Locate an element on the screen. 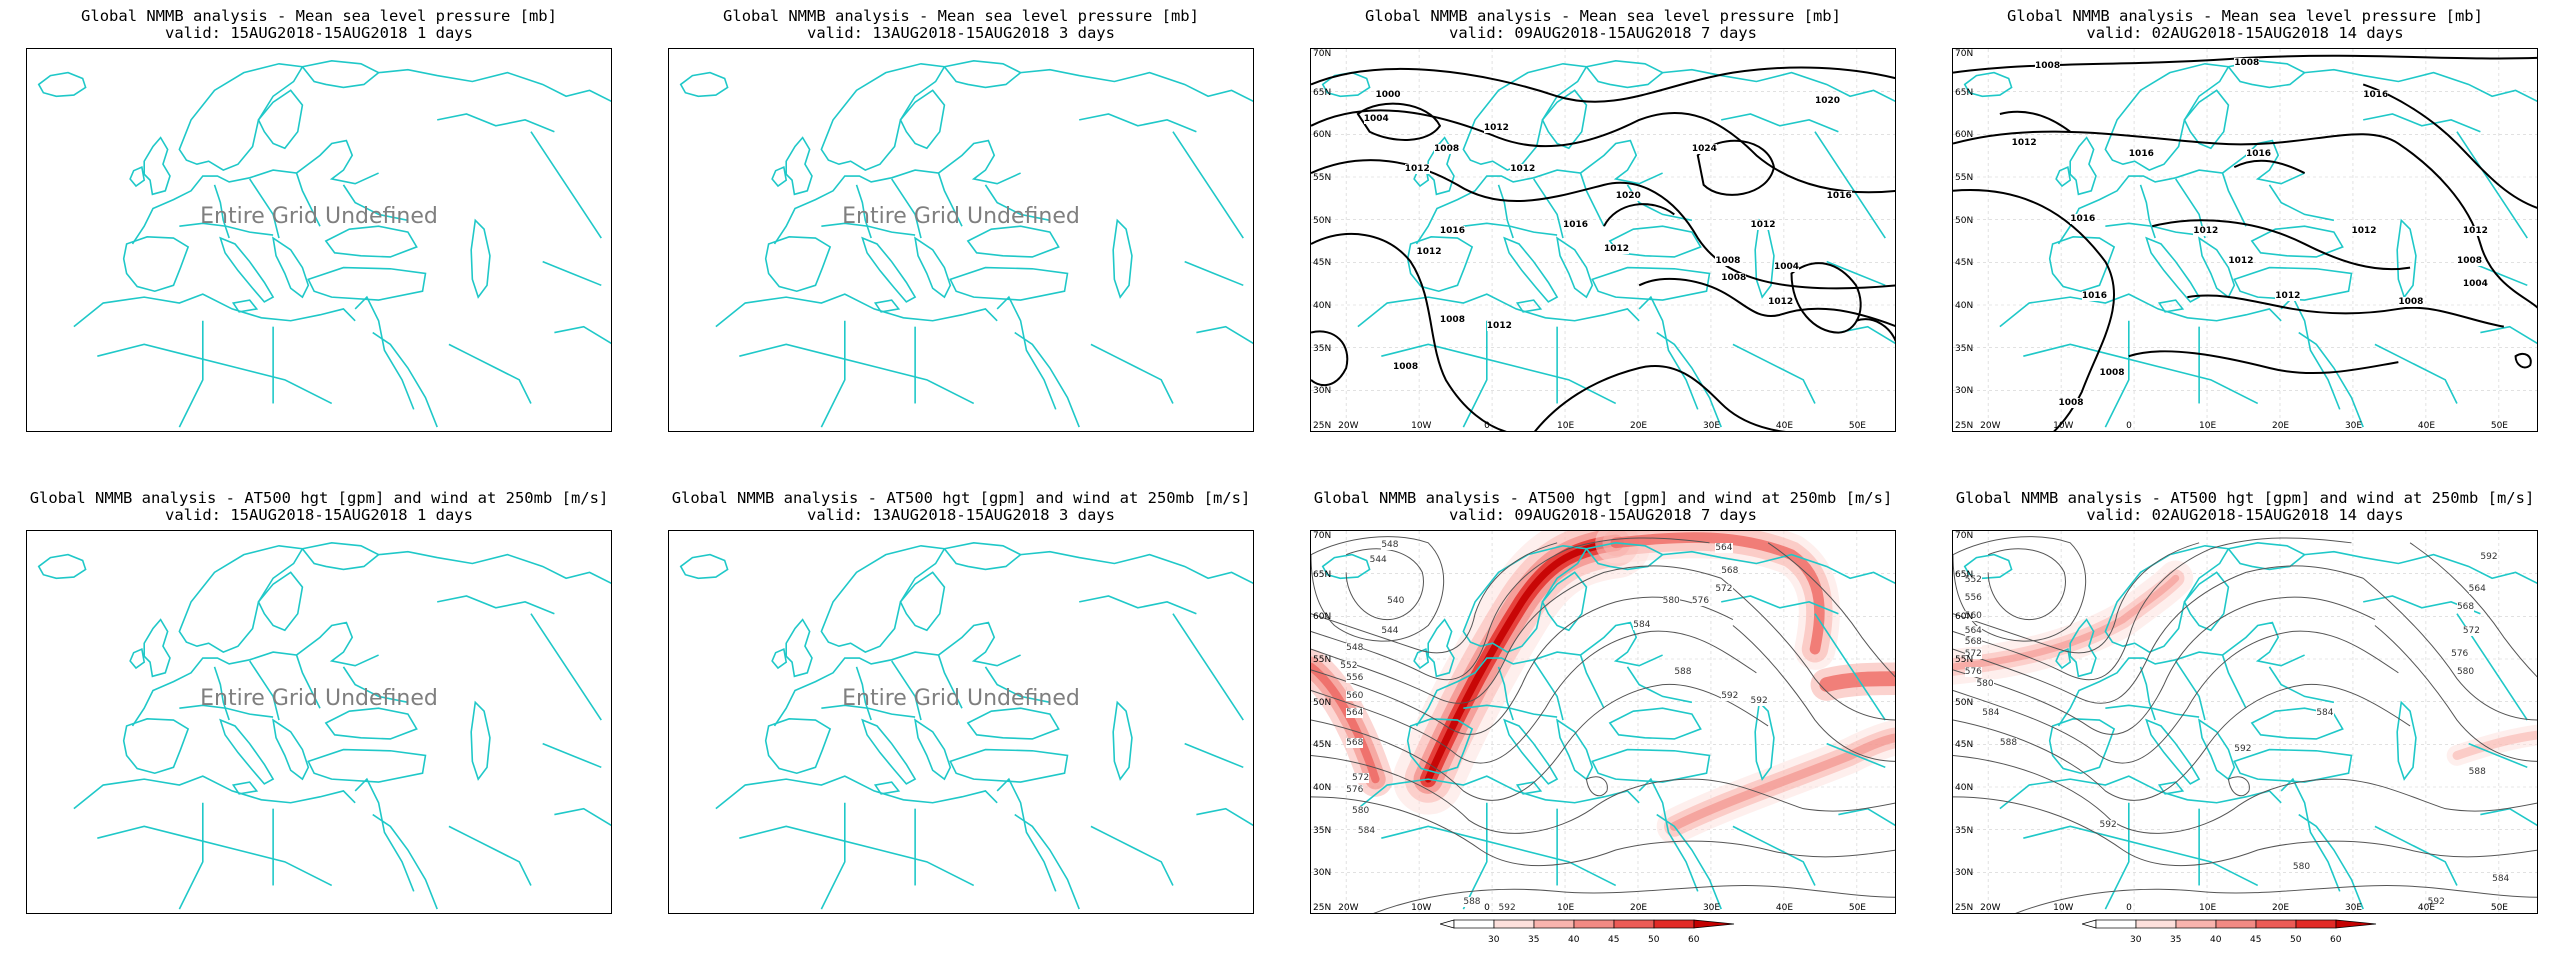 The image size is (2560, 960). longitude-label: 10E is located at coordinates (2208, 908).